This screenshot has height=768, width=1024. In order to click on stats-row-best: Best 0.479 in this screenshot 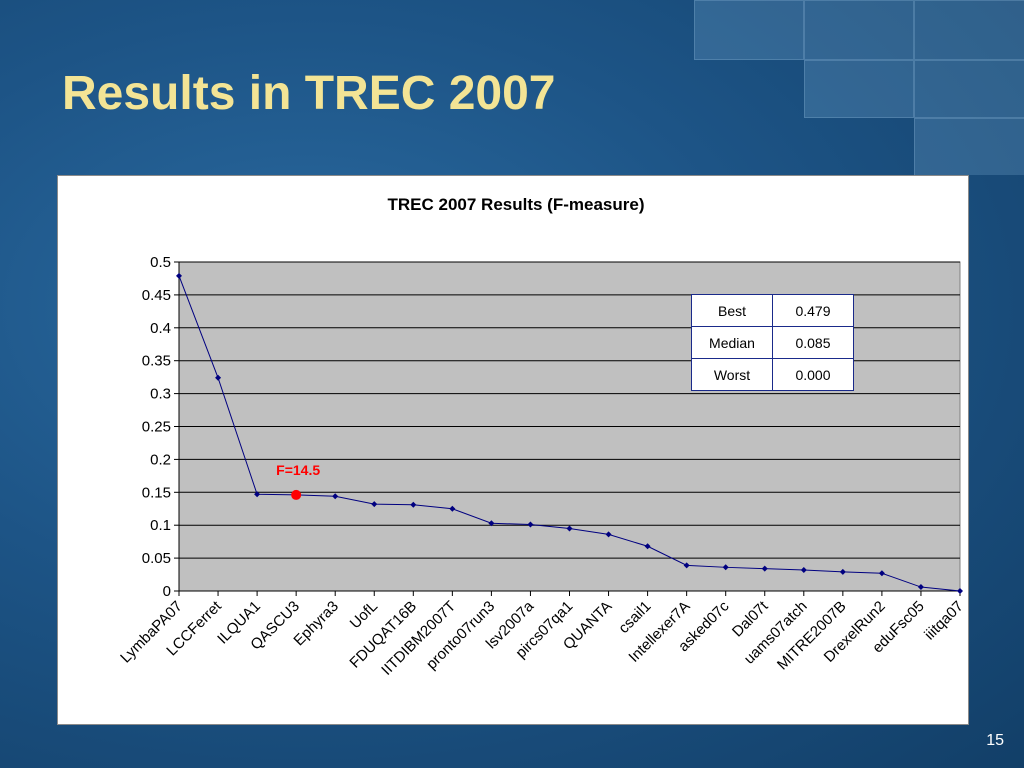, I will do `click(772, 310)`.